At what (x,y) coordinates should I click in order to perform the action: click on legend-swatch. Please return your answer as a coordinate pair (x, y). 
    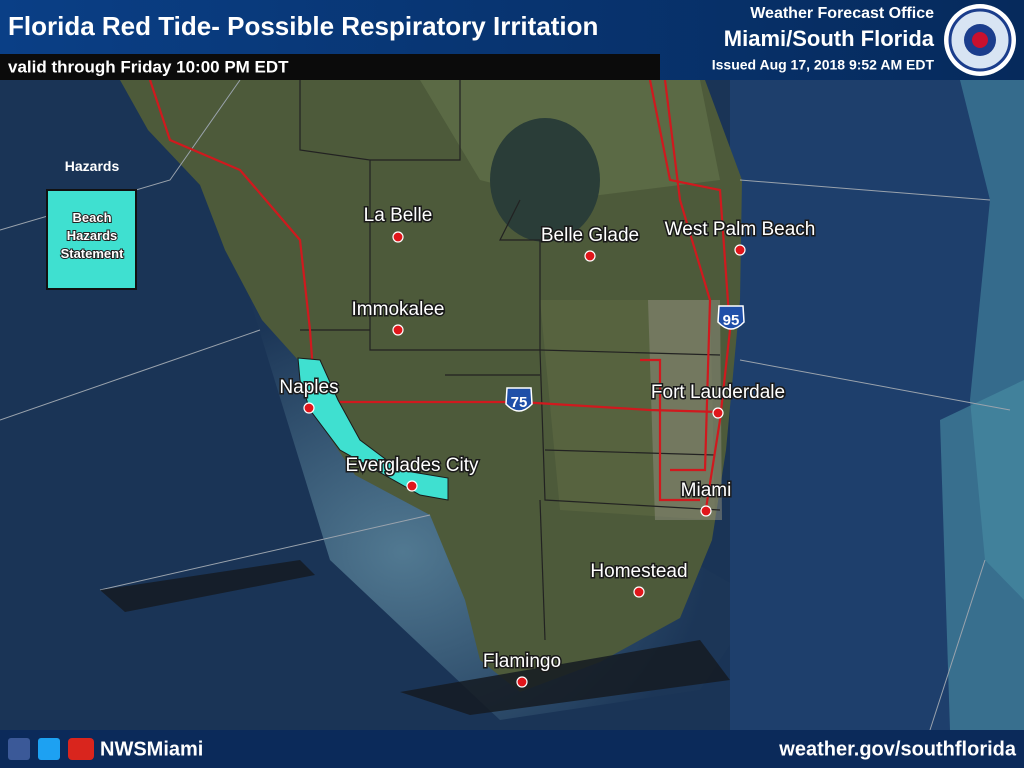
    Looking at the image, I should click on (91, 239).